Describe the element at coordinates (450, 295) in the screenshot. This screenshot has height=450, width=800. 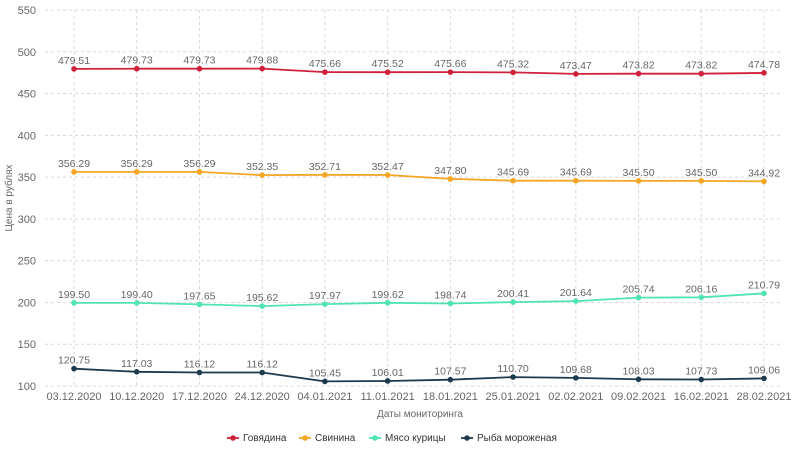
I see `data-label: 198.74` at that location.